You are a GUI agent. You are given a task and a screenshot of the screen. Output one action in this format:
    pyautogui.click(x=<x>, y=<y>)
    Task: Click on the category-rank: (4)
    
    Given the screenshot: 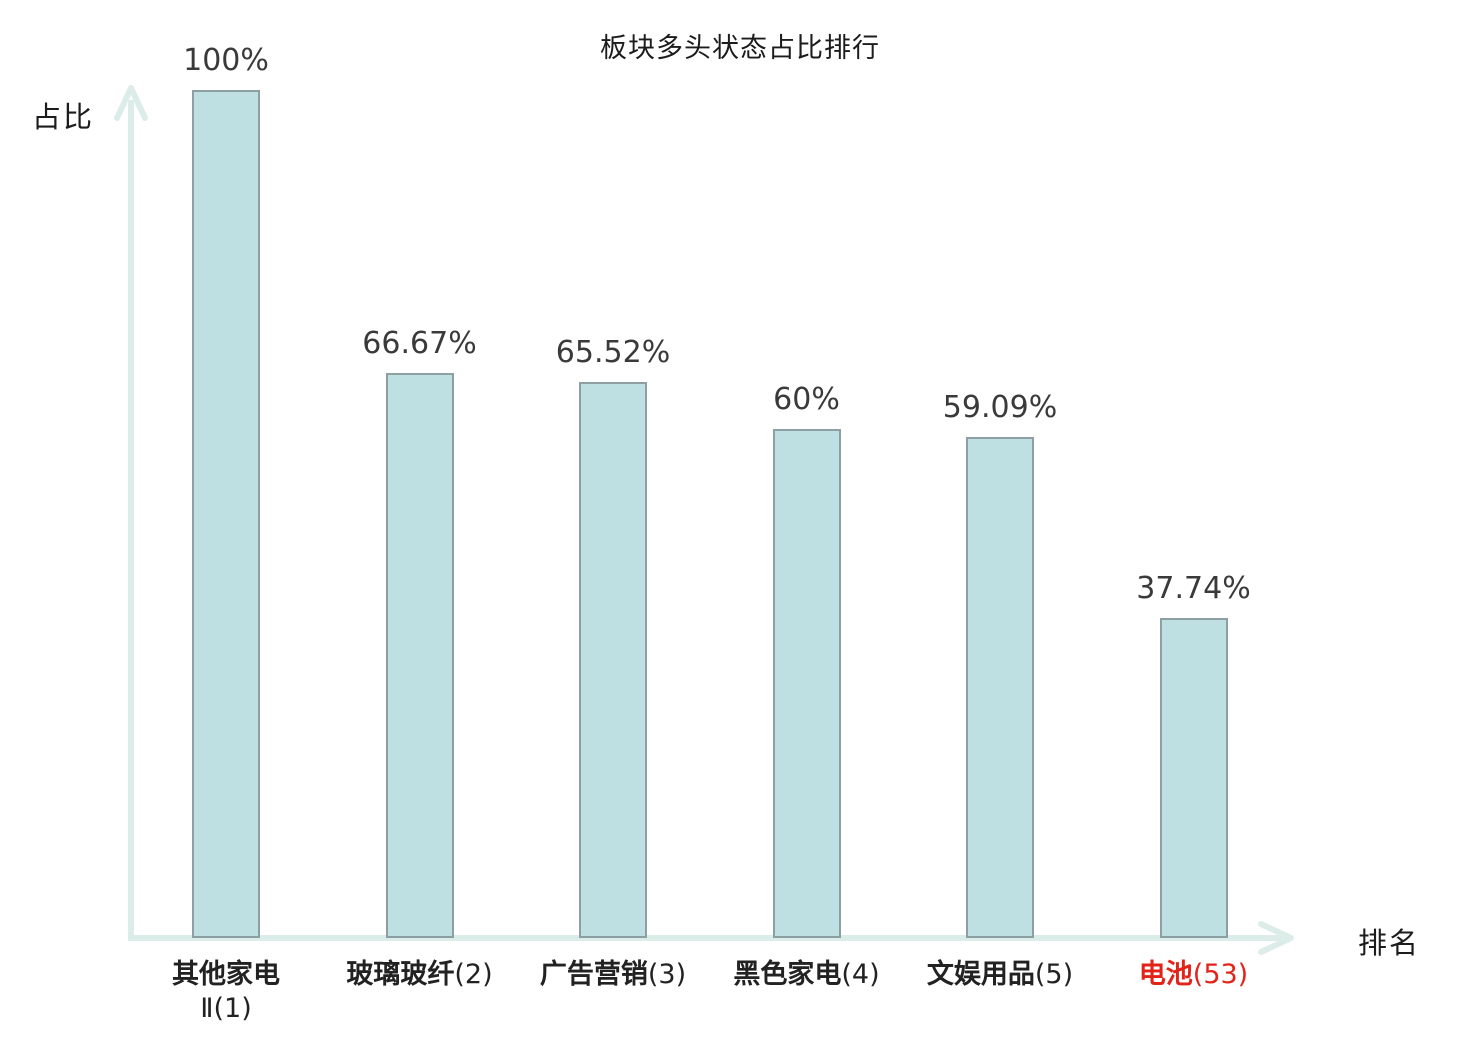 What is the action you would take?
    pyautogui.click(x=860, y=974)
    